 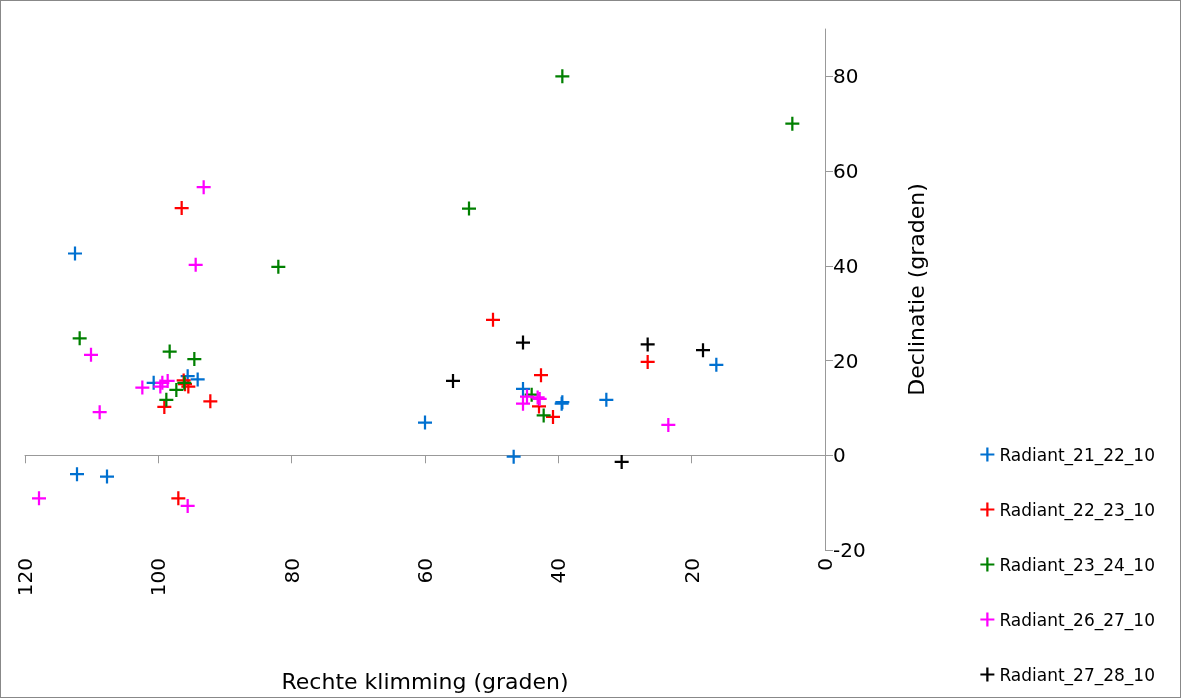 What do you see at coordinates (846, 171) in the screenshot?
I see `y-tick-label: 60` at bounding box center [846, 171].